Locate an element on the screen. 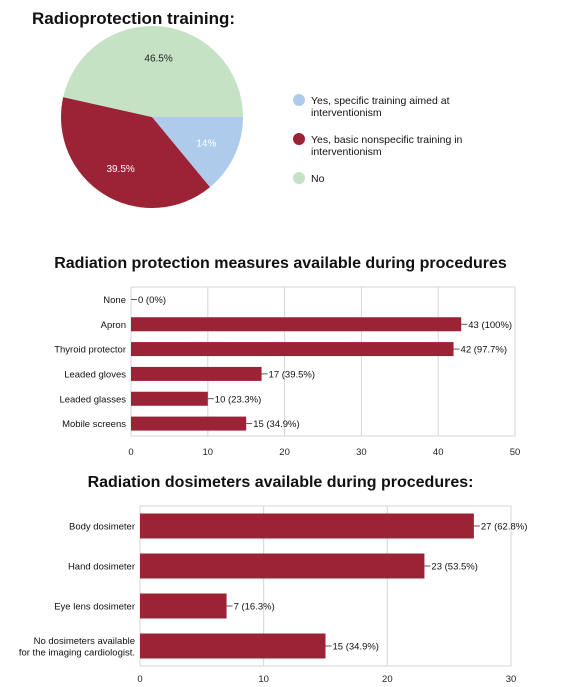 The width and height of the screenshot is (561, 687). category-label: Leaded gloves is located at coordinates (95, 374).